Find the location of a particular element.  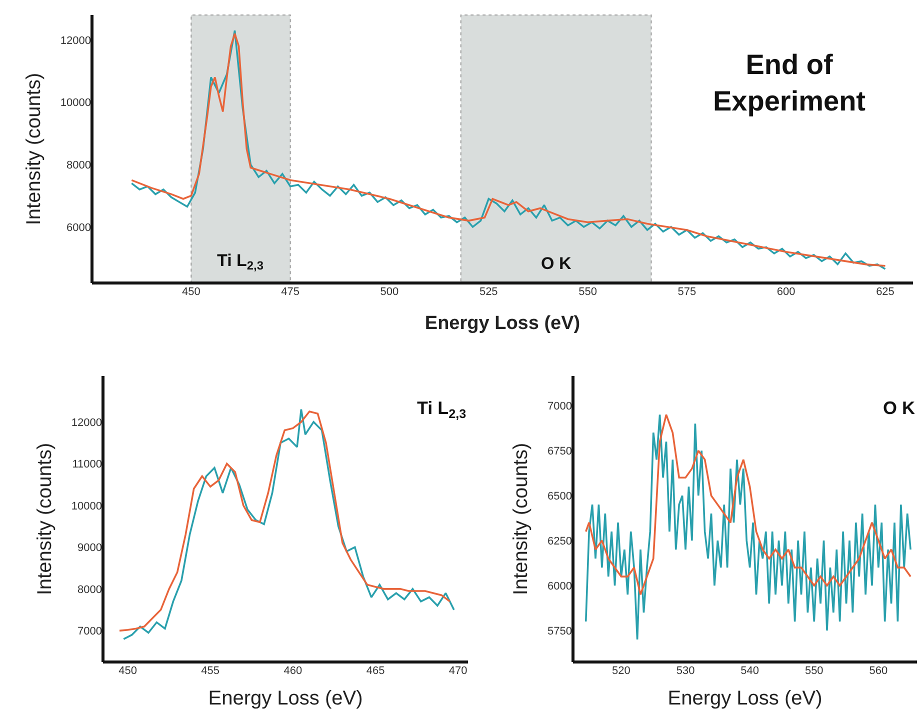

x-tick-label: 475 is located at coordinates (290, 292).